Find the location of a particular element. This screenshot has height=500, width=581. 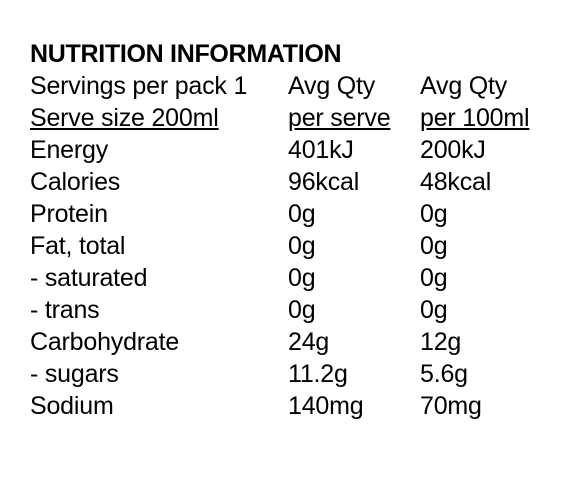

panel-title: NUTRITION INFORMATION is located at coordinates (186, 54).